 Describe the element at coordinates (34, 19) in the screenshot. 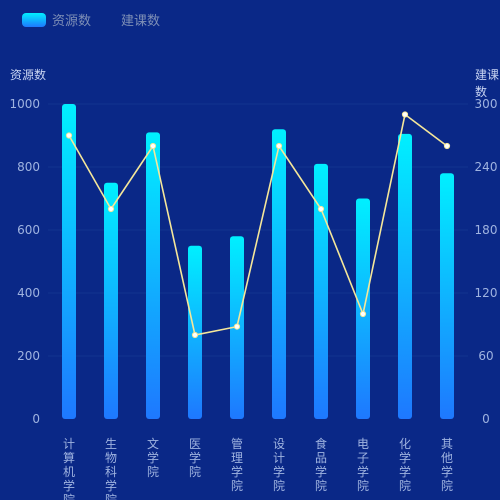

I see `legend-swatch-bar` at that location.